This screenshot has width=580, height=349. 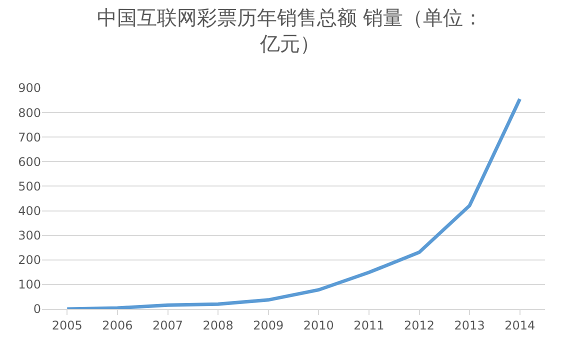 I want to click on y-tick-label: 600, so click(x=29, y=161).